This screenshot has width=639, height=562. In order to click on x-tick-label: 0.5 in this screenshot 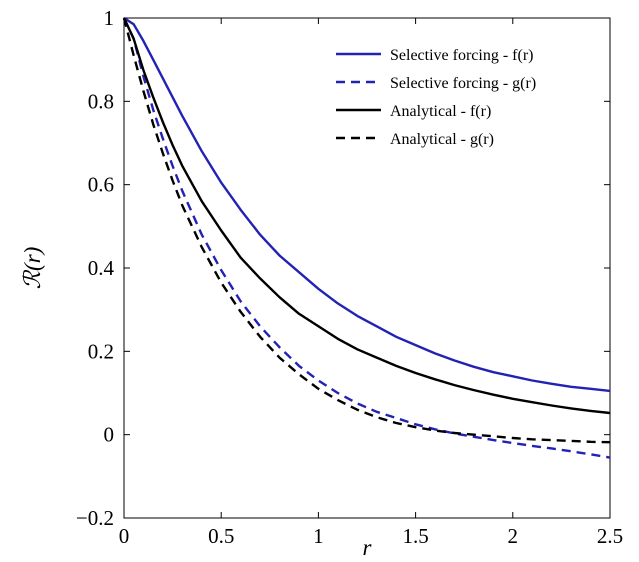, I will do `click(221, 536)`.